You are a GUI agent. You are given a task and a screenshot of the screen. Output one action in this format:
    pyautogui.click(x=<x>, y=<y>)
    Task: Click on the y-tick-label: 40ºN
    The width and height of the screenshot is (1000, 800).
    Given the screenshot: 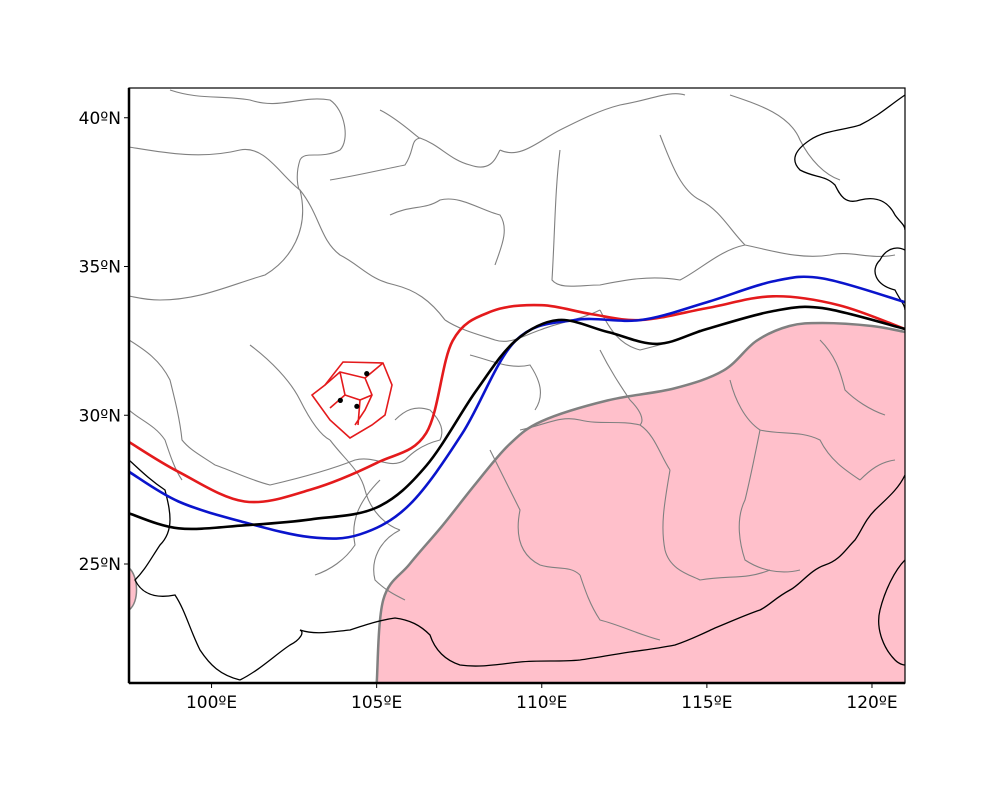 What is the action you would take?
    pyautogui.click(x=100, y=119)
    